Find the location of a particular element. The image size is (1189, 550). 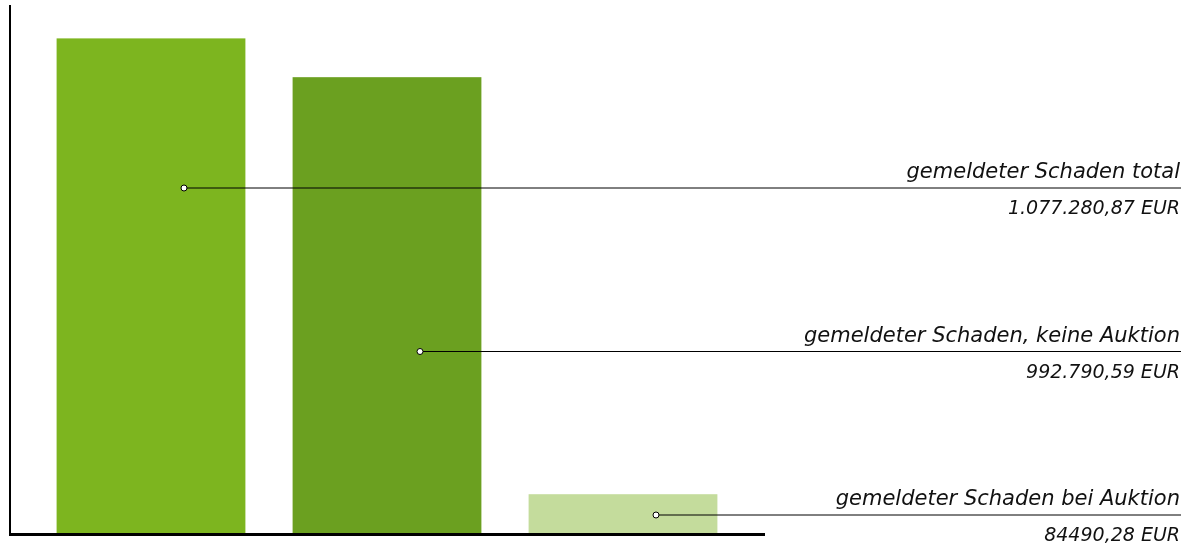

text: gemeldeter Schaden bei Auktion is located at coordinates (1007, 498).